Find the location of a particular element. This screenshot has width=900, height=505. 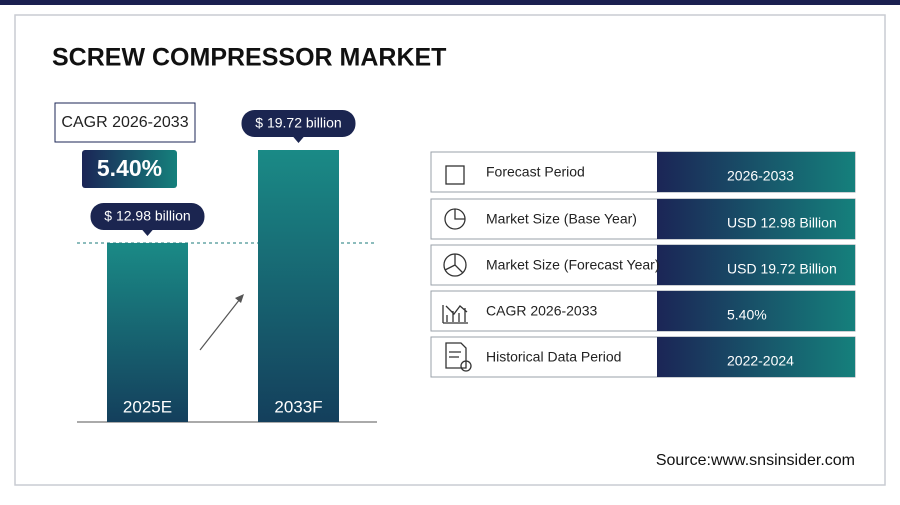

row-value: 2022-2024 is located at coordinates (760, 361).